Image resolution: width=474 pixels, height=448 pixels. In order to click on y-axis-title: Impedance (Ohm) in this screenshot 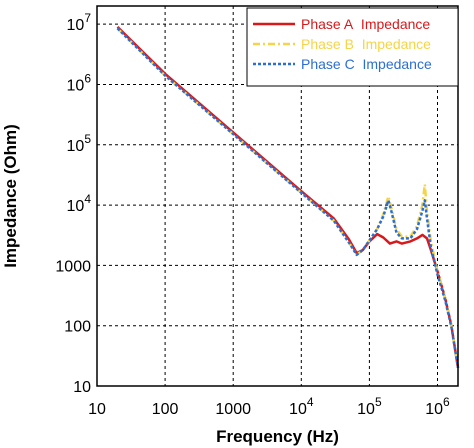, I will do `click(10, 196)`.